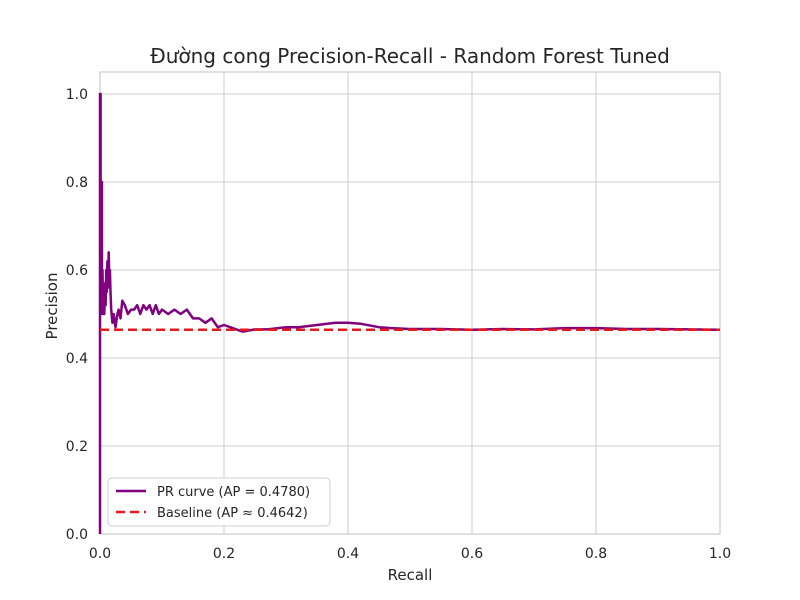 Image resolution: width=800 pixels, height=600 pixels. Describe the element at coordinates (233, 492) in the screenshot. I see `legend-label: PR curve (AP = 0.4780)` at that location.